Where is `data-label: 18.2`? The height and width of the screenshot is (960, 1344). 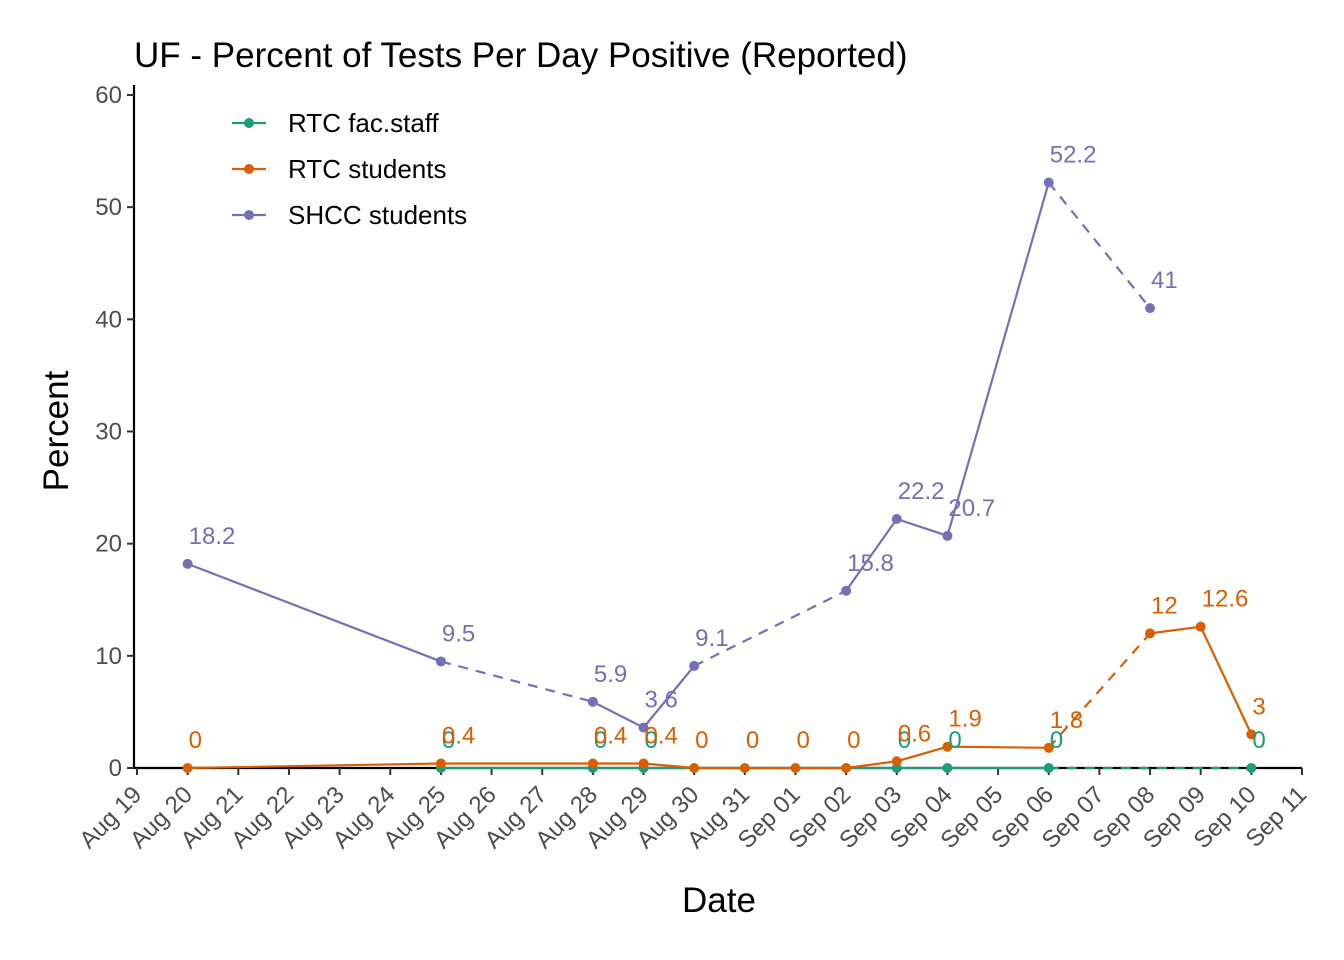
data-label: 18.2 is located at coordinates (212, 536).